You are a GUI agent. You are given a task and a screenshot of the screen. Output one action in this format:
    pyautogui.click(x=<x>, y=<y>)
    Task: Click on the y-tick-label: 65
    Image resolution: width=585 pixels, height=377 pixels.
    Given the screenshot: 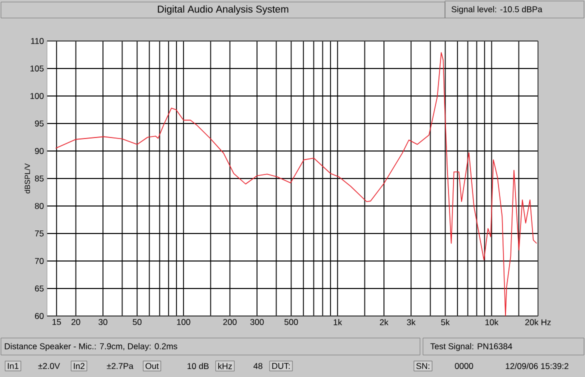 What is the action you would take?
    pyautogui.click(x=39, y=289)
    